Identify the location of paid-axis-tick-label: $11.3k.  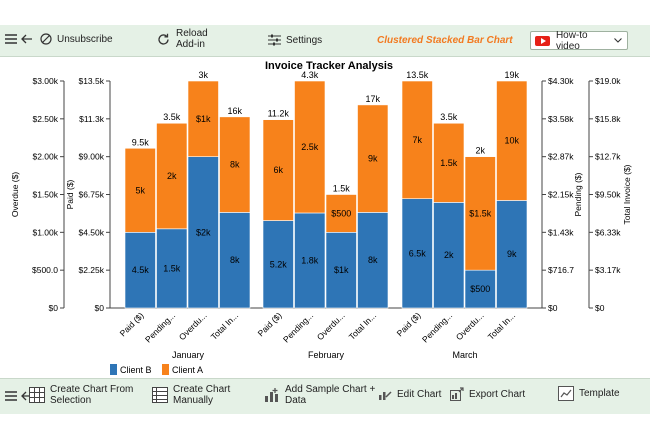
(92, 119).